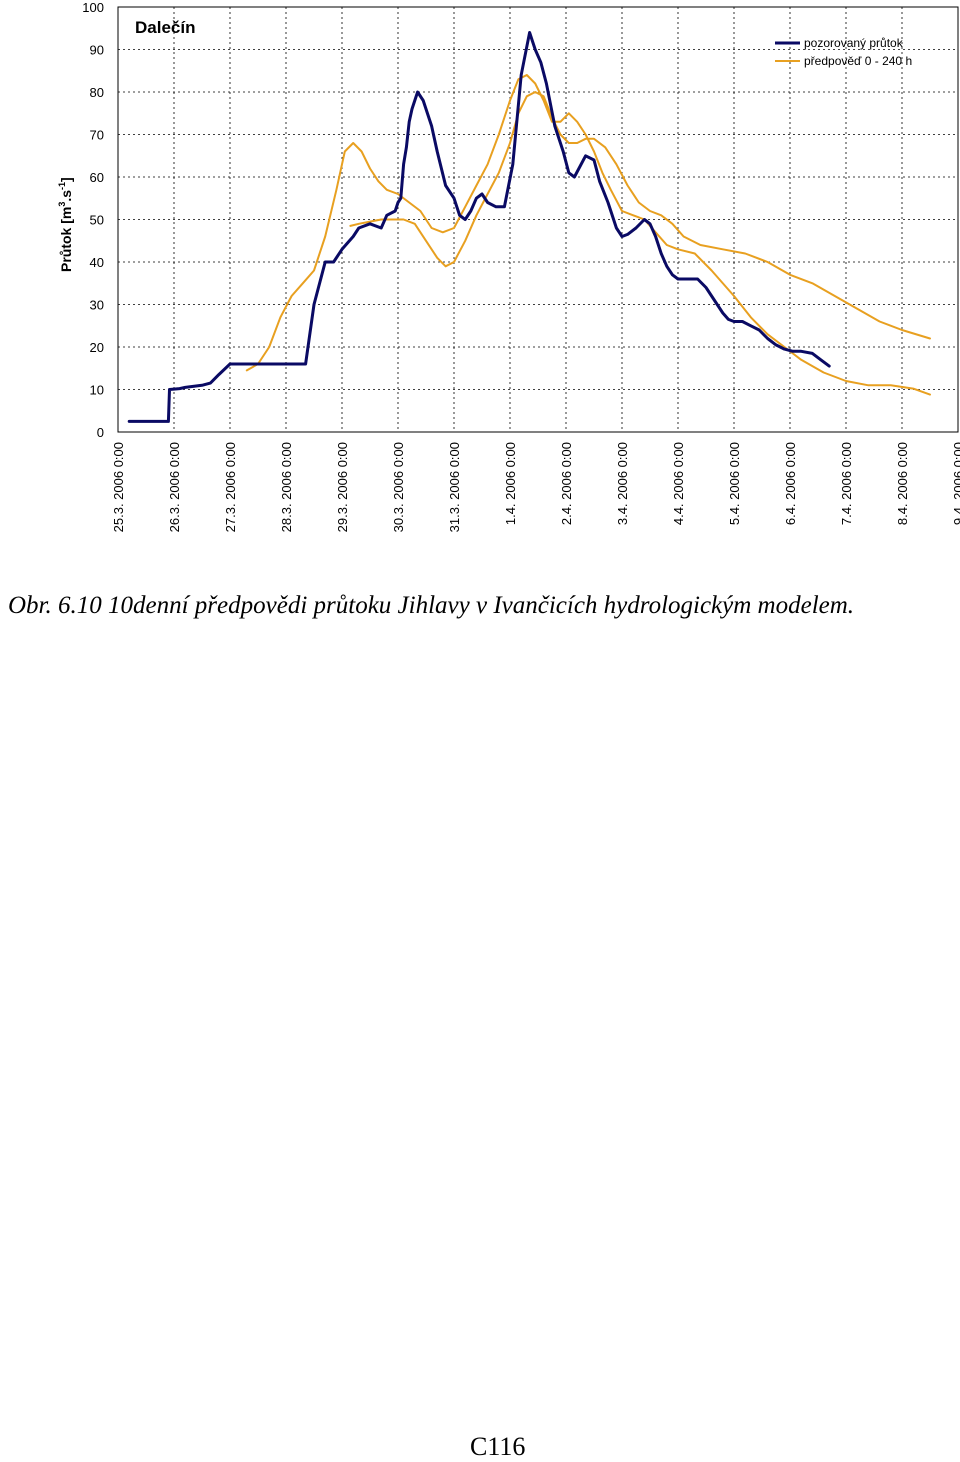 Image resolution: width=960 pixels, height=1462 pixels. What do you see at coordinates (65, 224) in the screenshot?
I see `y-axis-label: Průtok [m3.s-1]` at bounding box center [65, 224].